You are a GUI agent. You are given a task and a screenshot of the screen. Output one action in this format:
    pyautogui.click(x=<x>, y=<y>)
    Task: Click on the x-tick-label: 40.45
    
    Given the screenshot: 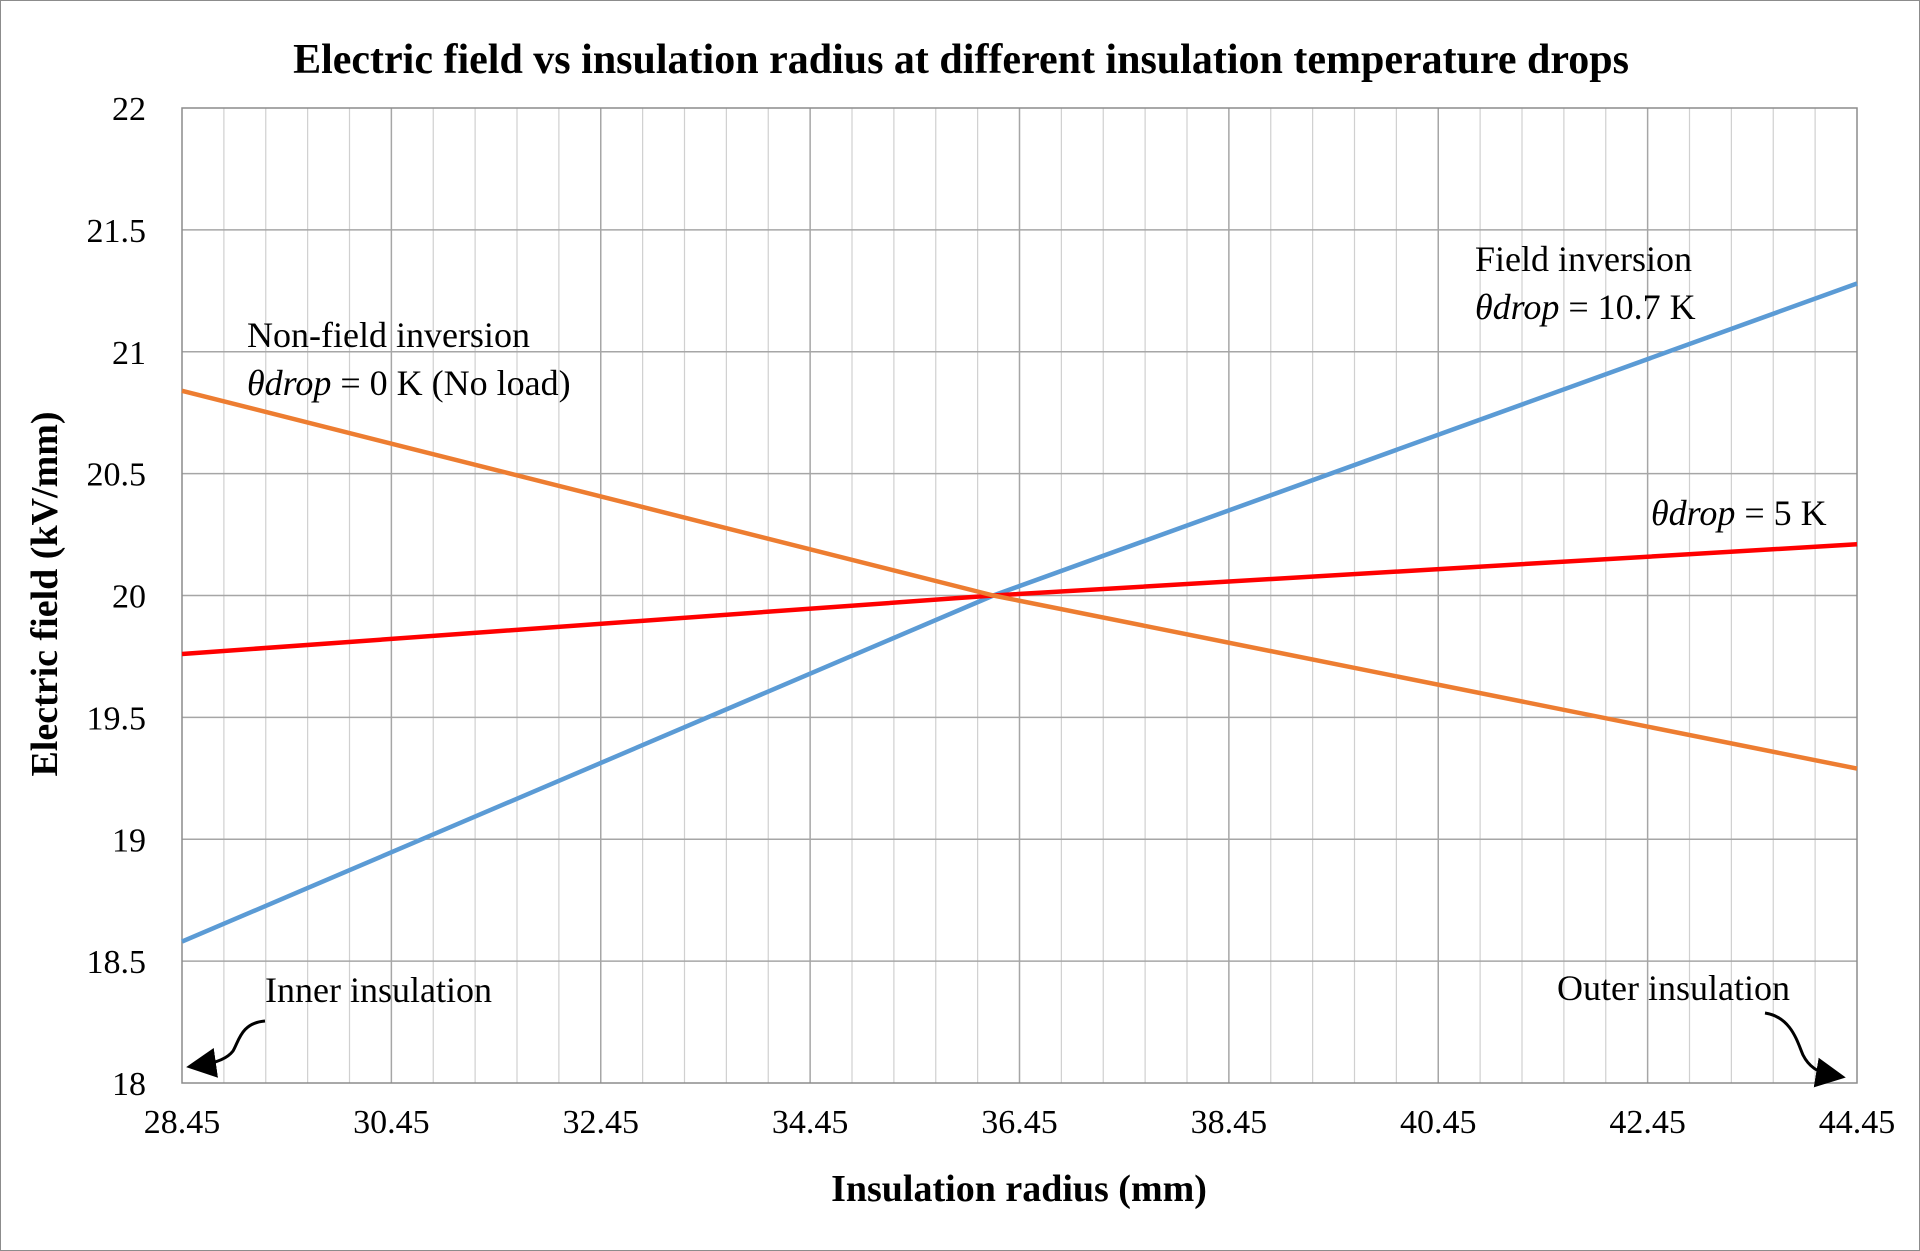 What is the action you would take?
    pyautogui.click(x=1438, y=1122)
    